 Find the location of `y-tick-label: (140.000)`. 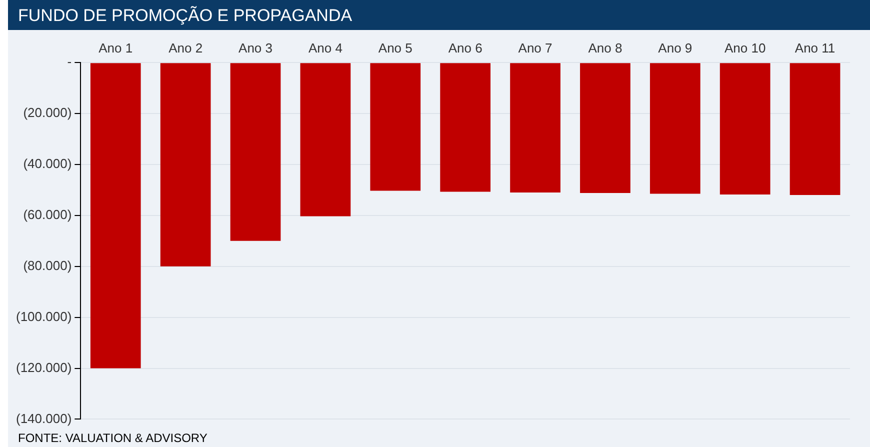

y-tick-label: (140.000) is located at coordinates (44, 418).